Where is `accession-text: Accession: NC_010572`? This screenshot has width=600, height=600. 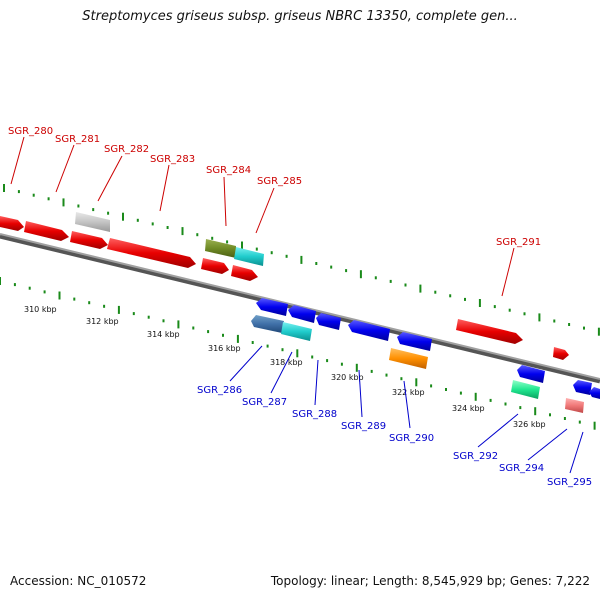 accession-text: Accession: NC_010572 is located at coordinates (78, 581).